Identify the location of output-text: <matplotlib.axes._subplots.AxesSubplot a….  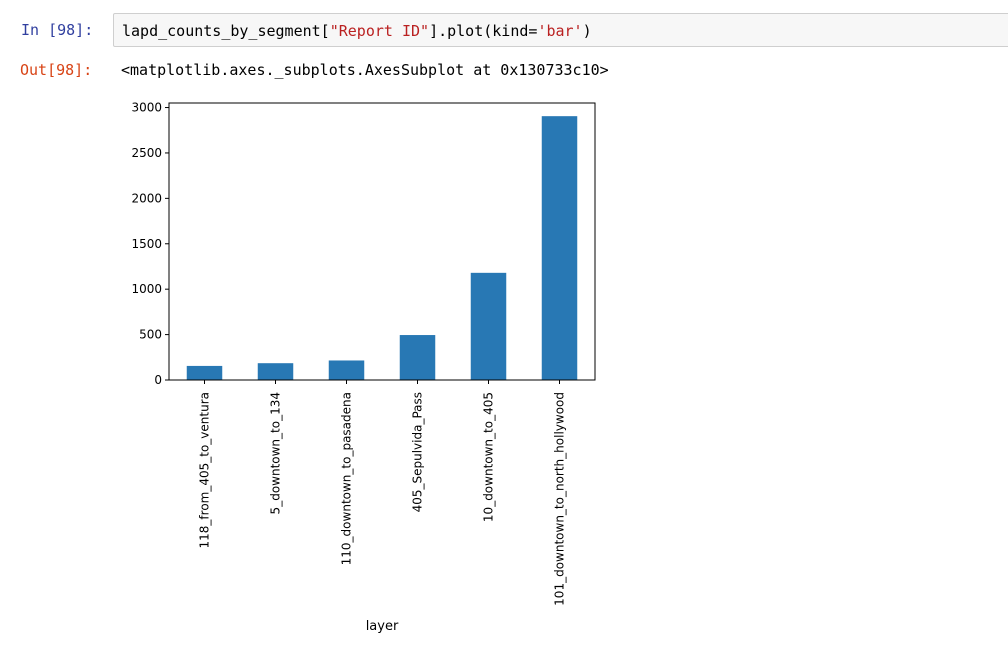
(365, 70).